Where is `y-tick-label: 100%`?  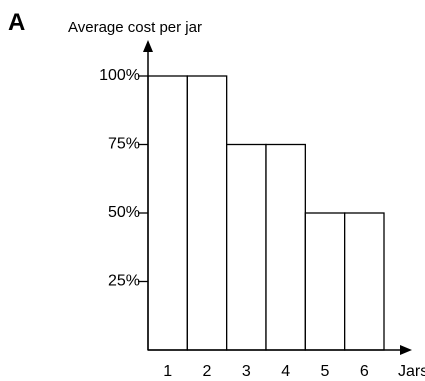
y-tick-label: 100% is located at coordinates (119, 75).